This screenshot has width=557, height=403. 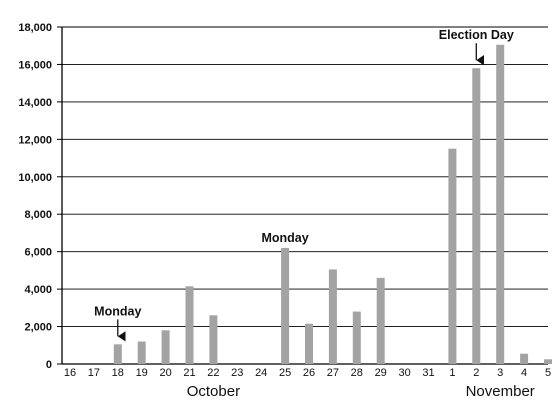 I want to click on month-labels: October November, so click(x=361, y=391).